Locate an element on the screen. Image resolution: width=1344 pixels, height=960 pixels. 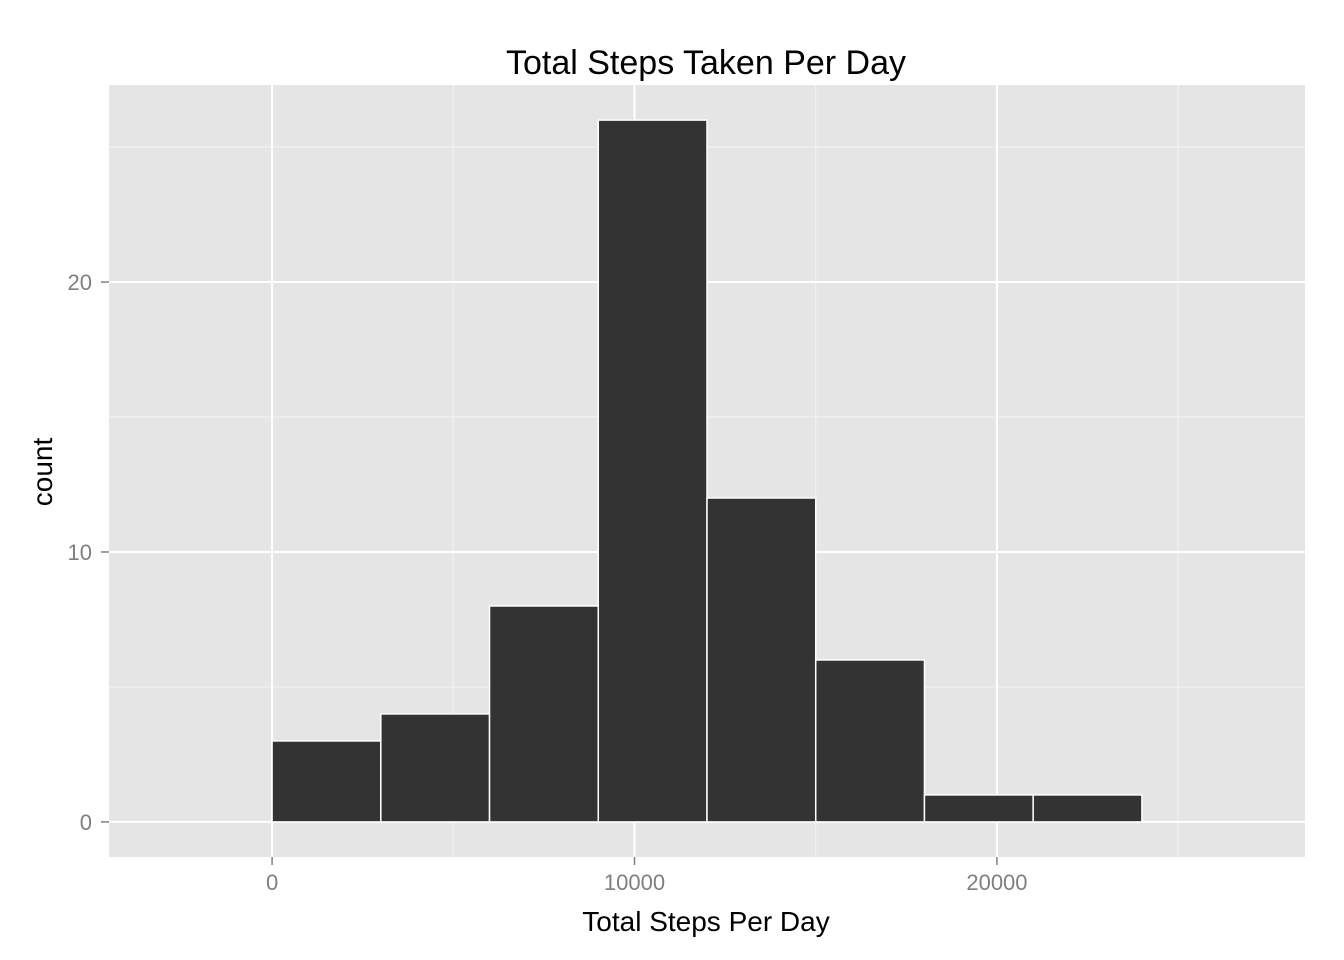
y-tick-label: 0 is located at coordinates (86, 822).